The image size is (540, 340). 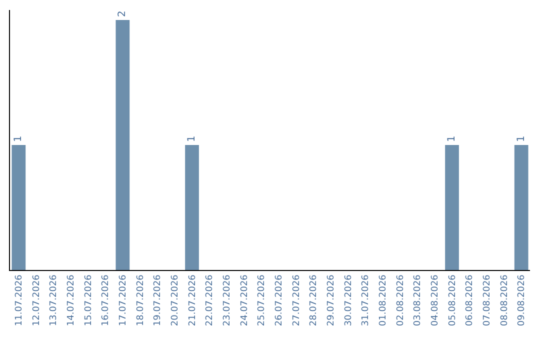 I want to click on x-tick-label: 01.08.2026, so click(x=383, y=300).